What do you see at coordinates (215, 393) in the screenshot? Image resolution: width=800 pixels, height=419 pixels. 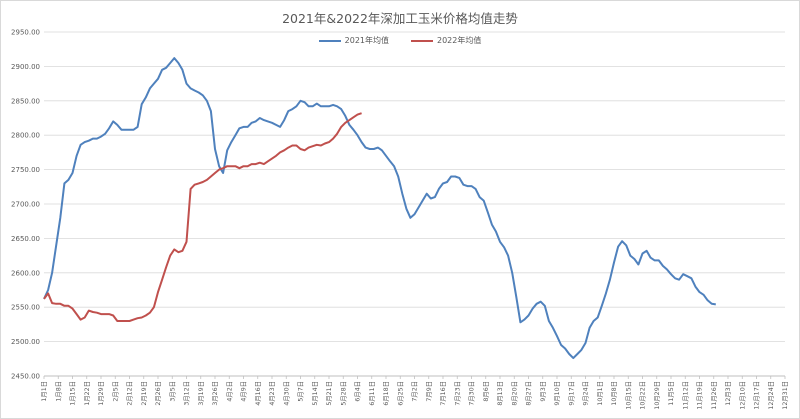 I see `x-tick-label: 3月26日` at bounding box center [215, 393].